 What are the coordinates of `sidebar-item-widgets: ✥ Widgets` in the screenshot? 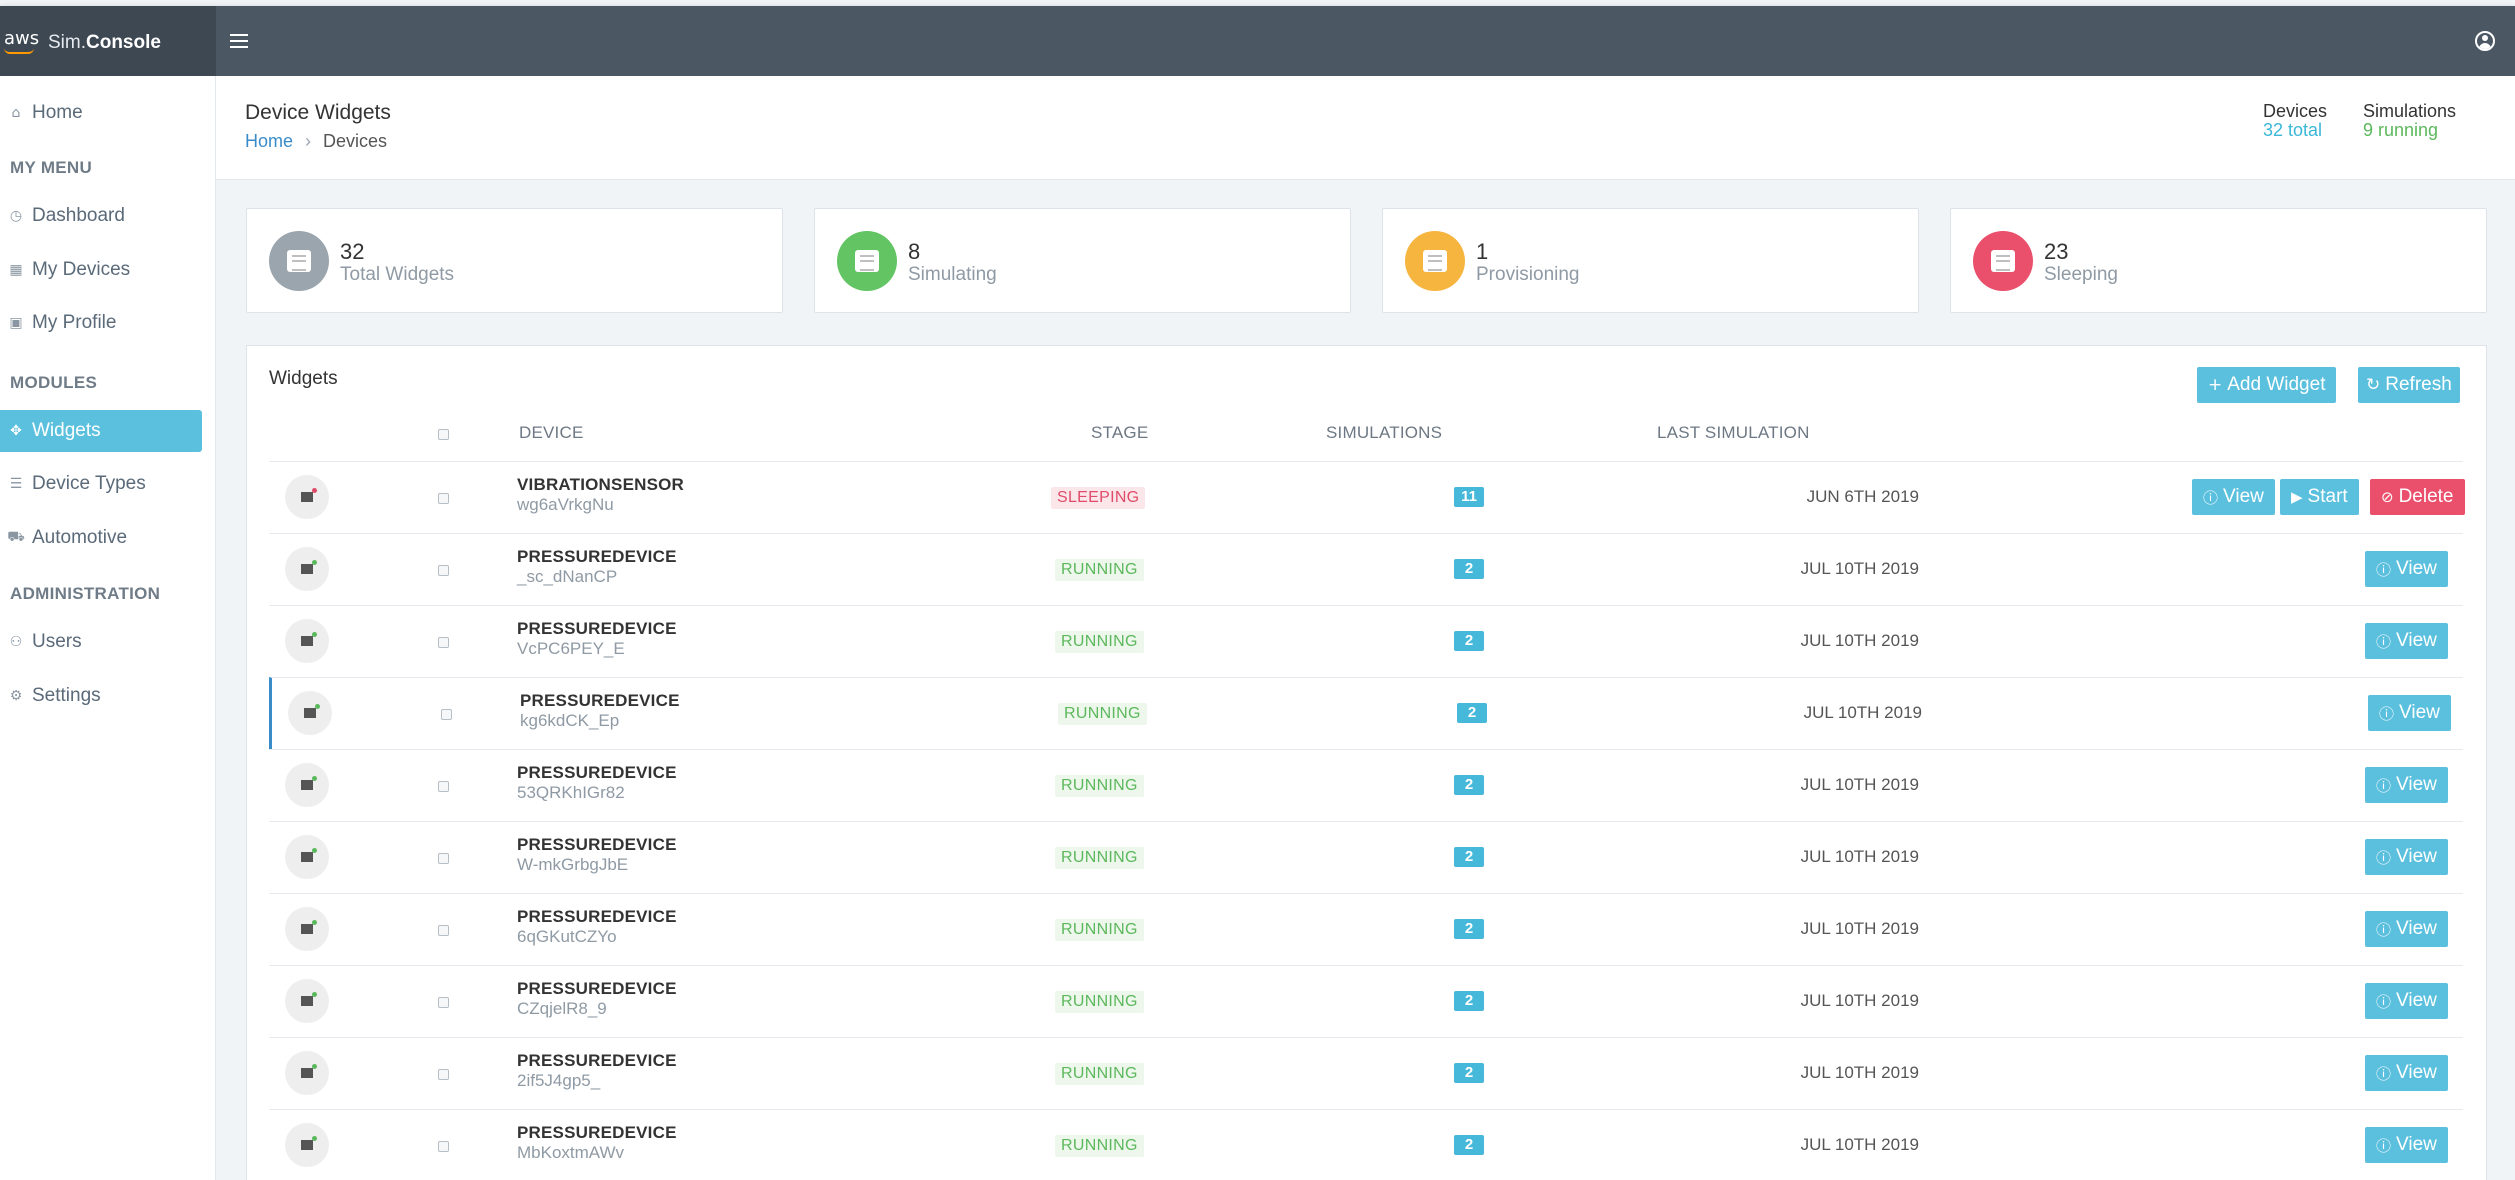 It's located at (101, 431).